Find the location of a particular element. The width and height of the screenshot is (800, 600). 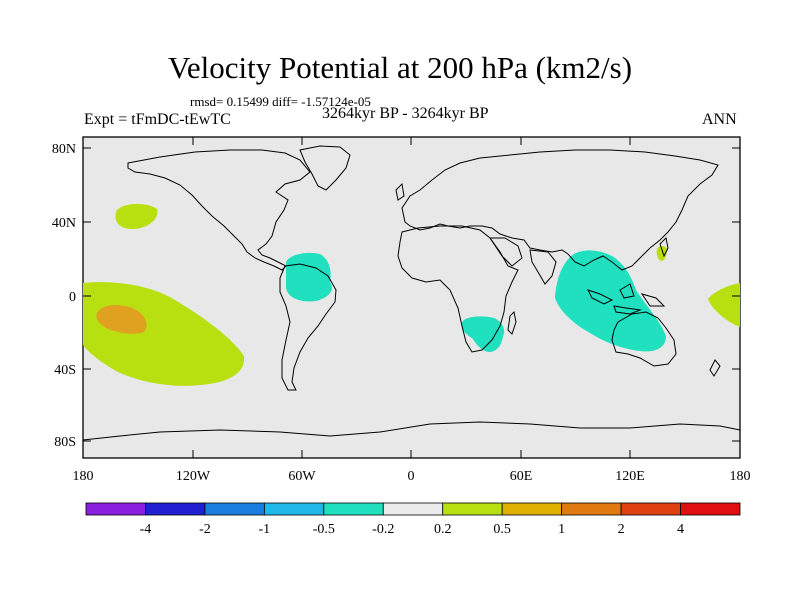

coast-greenland is located at coordinates (325, 168).